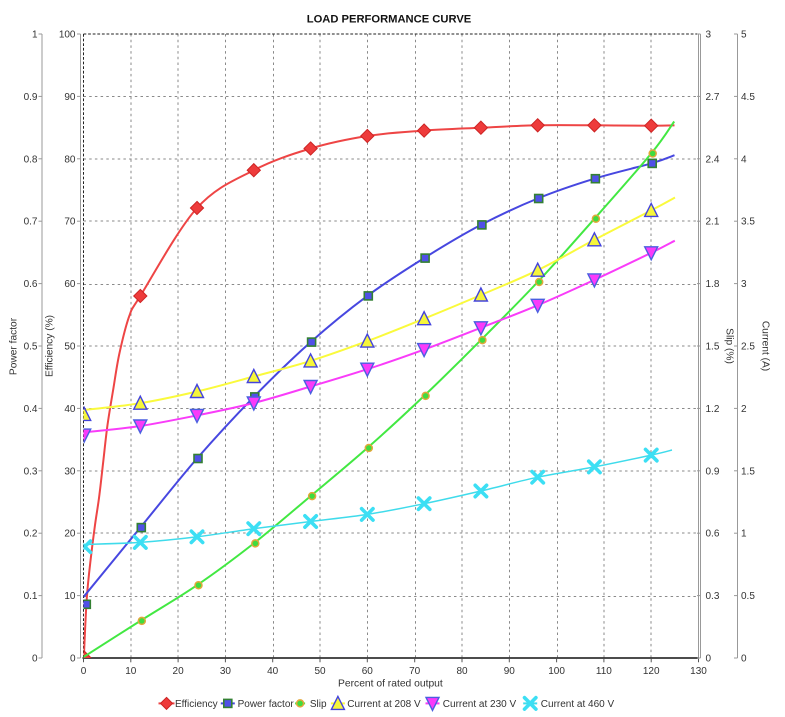 The width and height of the screenshot is (785, 717). I want to click on svg-text: Current at 208 V, so click(384, 704).